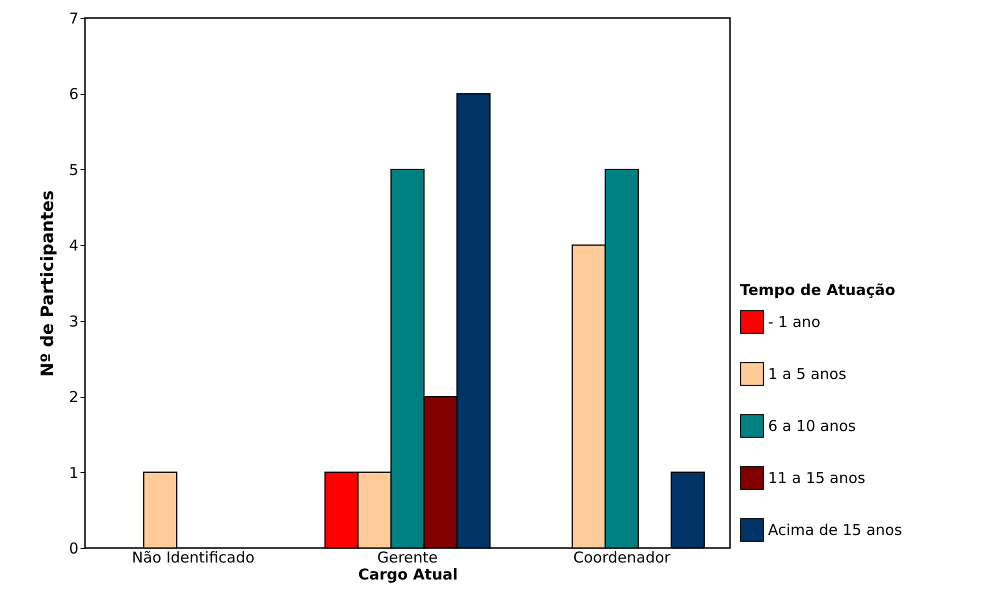 The image size is (991, 599). Describe the element at coordinates (73, 321) in the screenshot. I see `y-tick-label: 3` at that location.